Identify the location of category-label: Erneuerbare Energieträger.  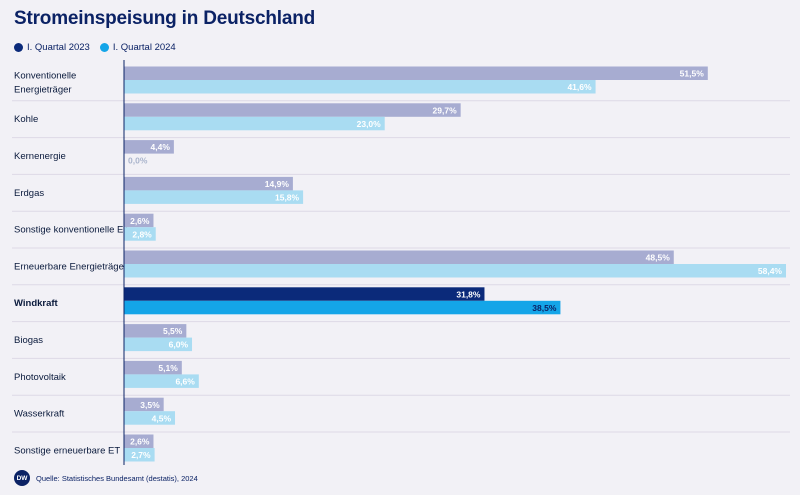
(70, 266).